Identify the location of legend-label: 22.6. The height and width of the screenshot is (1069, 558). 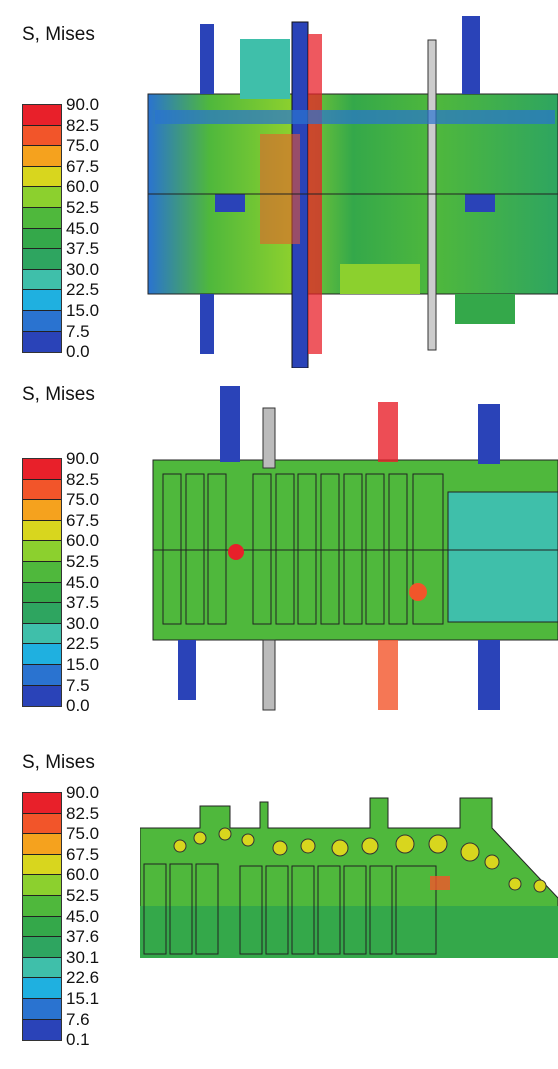
(83, 978).